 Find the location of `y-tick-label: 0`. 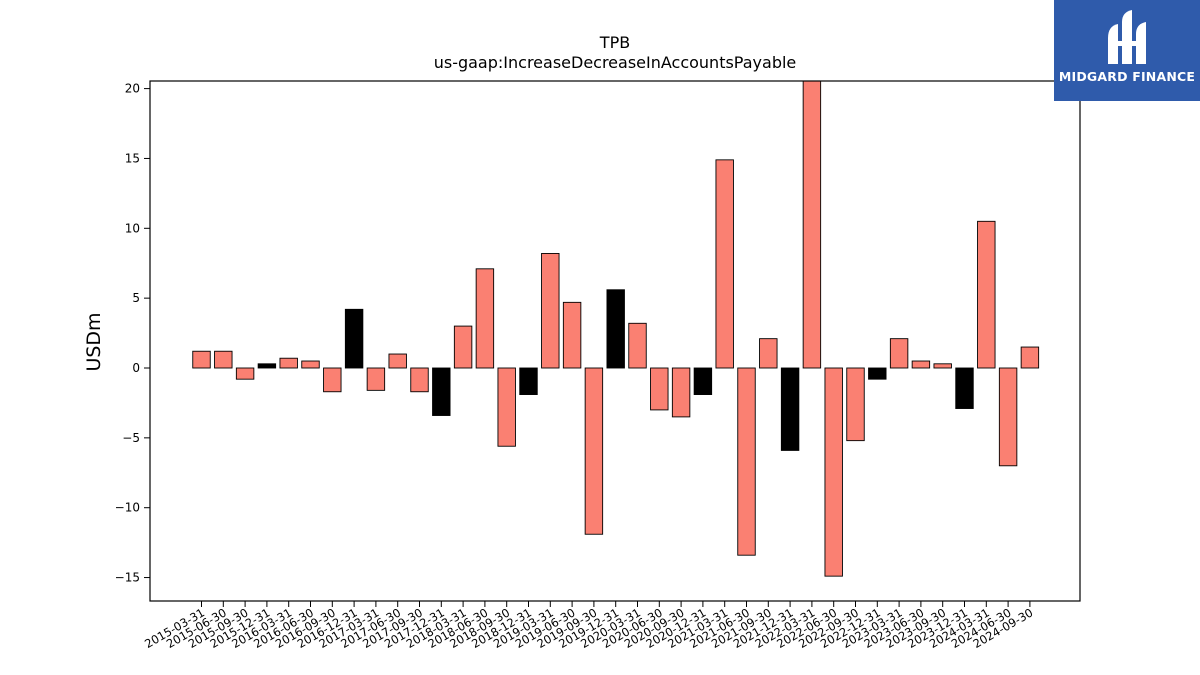

y-tick-label: 0 is located at coordinates (136, 368).